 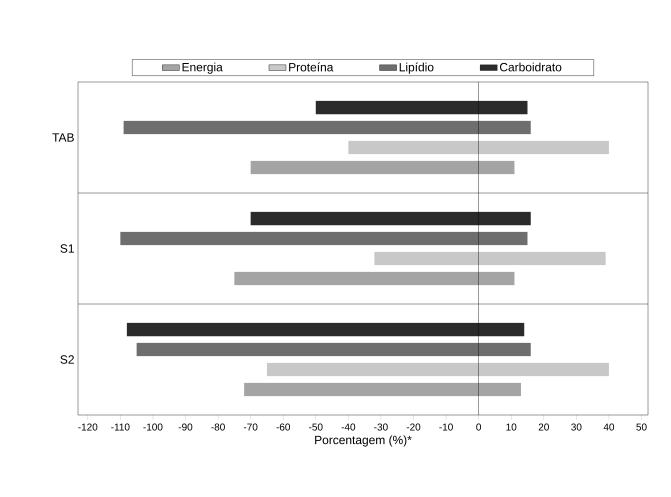 What do you see at coordinates (446, 427) in the screenshot?
I see `x-tick-label: -10` at bounding box center [446, 427].